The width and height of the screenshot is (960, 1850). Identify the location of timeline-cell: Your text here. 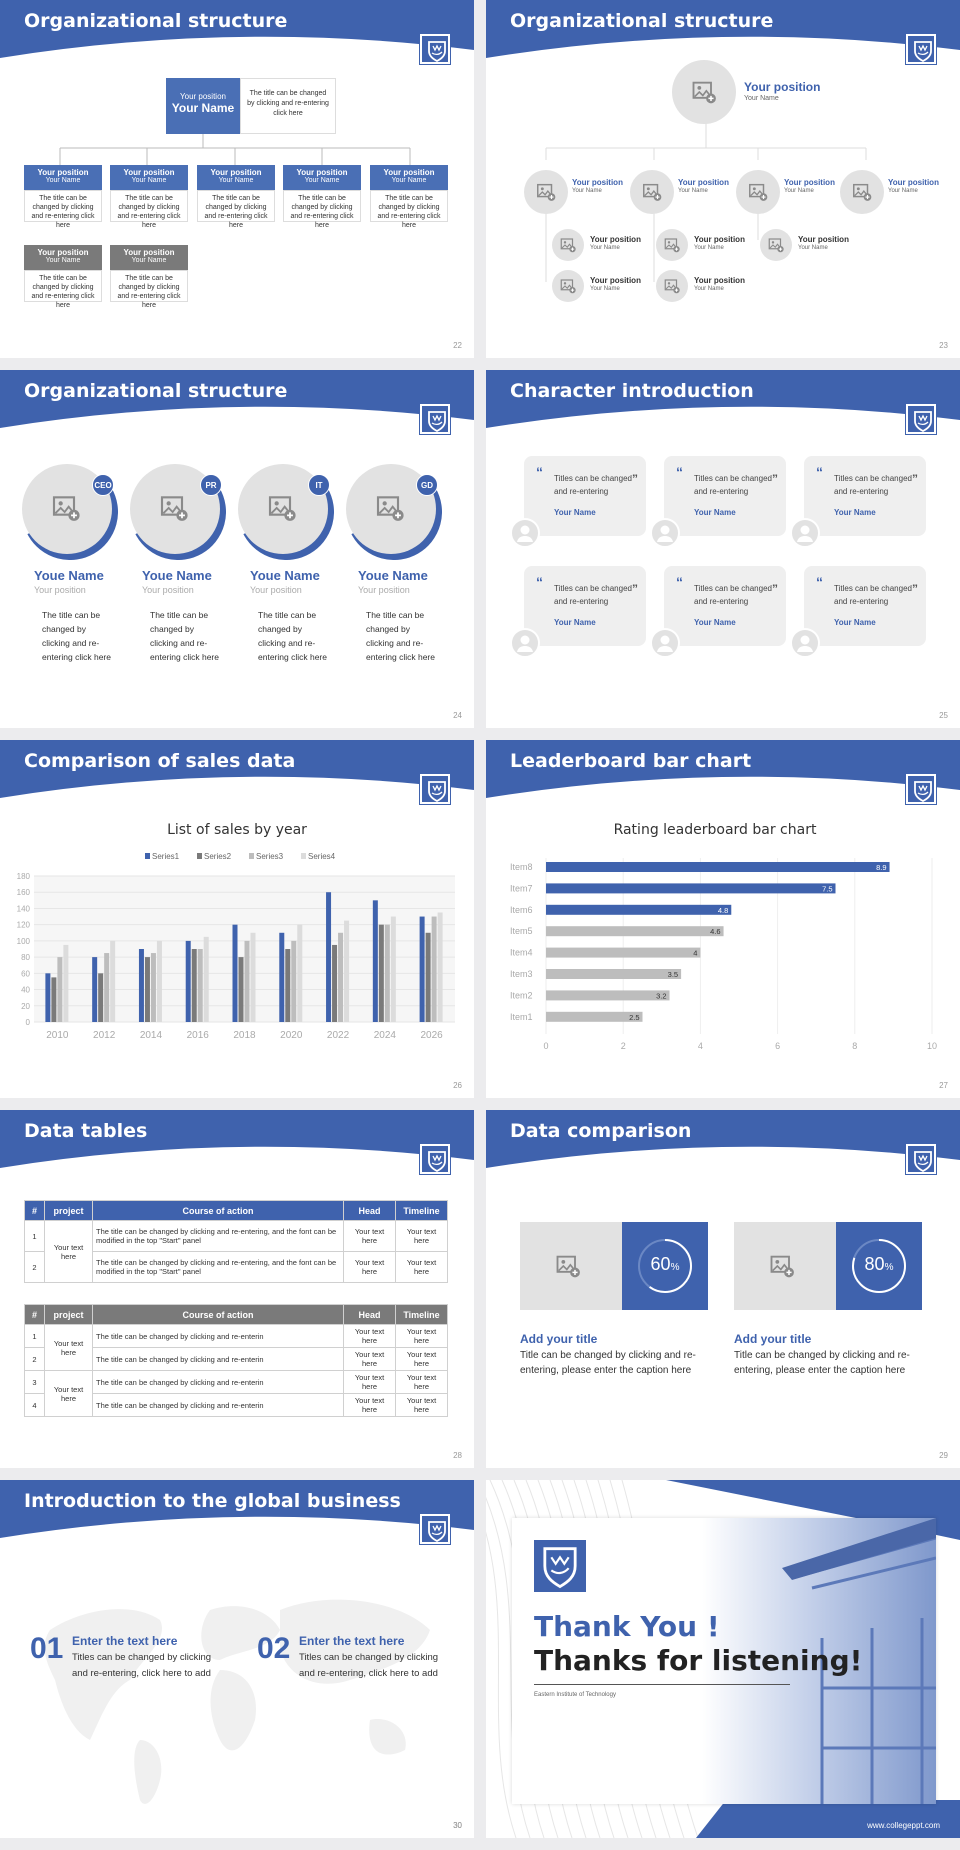
(421, 1405).